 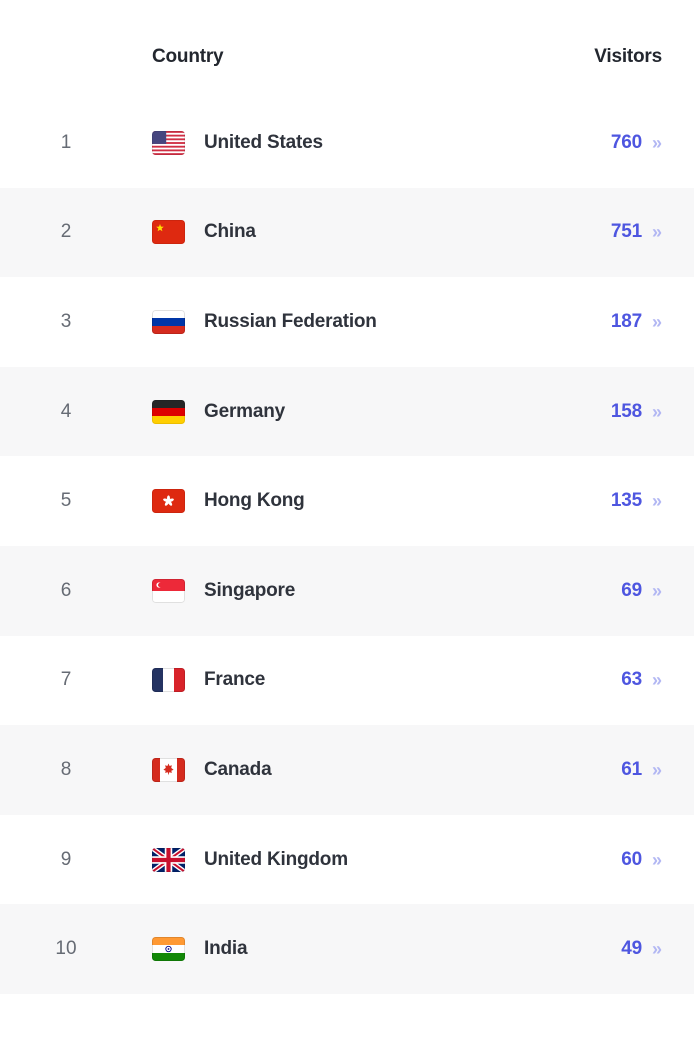 I want to click on rank-cell: 1, so click(x=66, y=142).